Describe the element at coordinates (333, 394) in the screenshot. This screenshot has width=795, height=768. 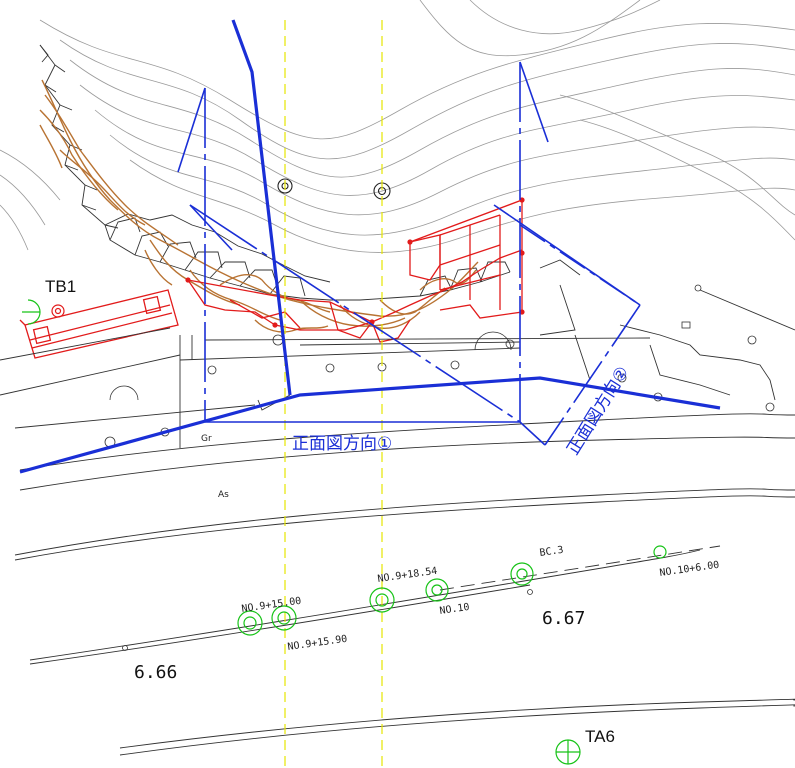
I see `section-lines` at that location.